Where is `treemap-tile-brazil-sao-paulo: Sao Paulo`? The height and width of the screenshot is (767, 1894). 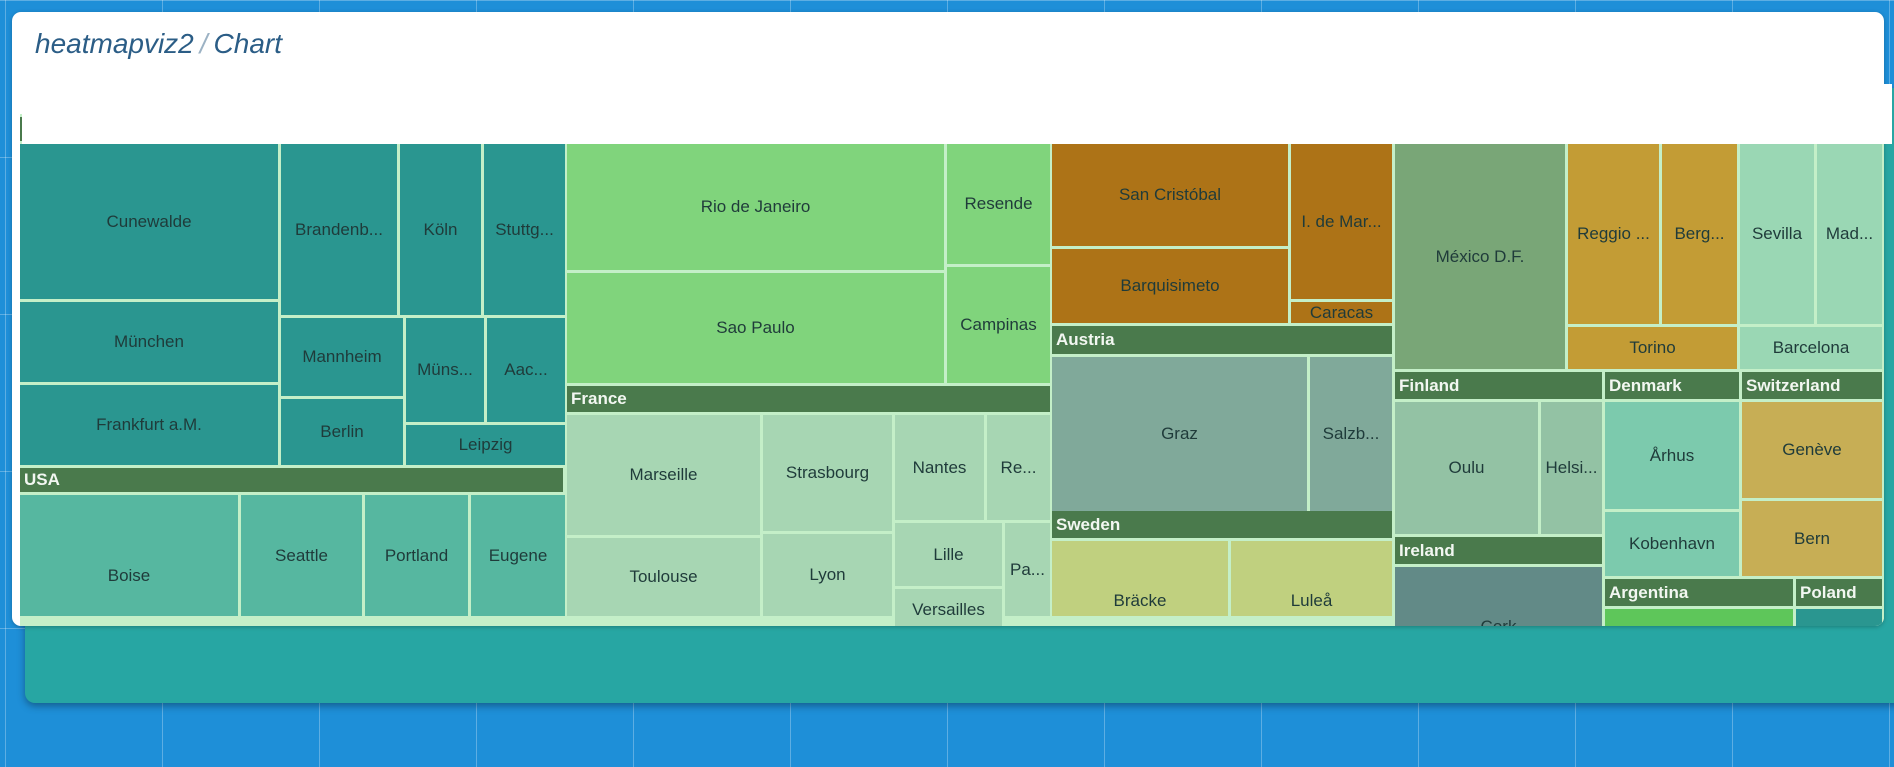 treemap-tile-brazil-sao-paulo: Sao Paulo is located at coordinates (755, 328).